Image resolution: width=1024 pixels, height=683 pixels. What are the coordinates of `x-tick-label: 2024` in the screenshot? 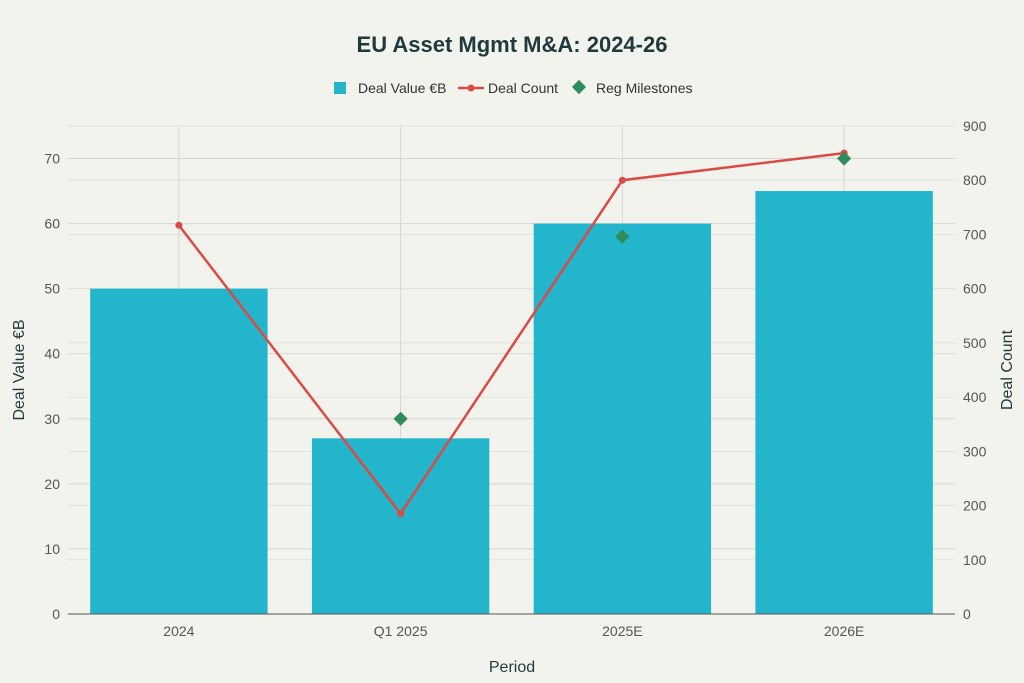 It's located at (178, 631).